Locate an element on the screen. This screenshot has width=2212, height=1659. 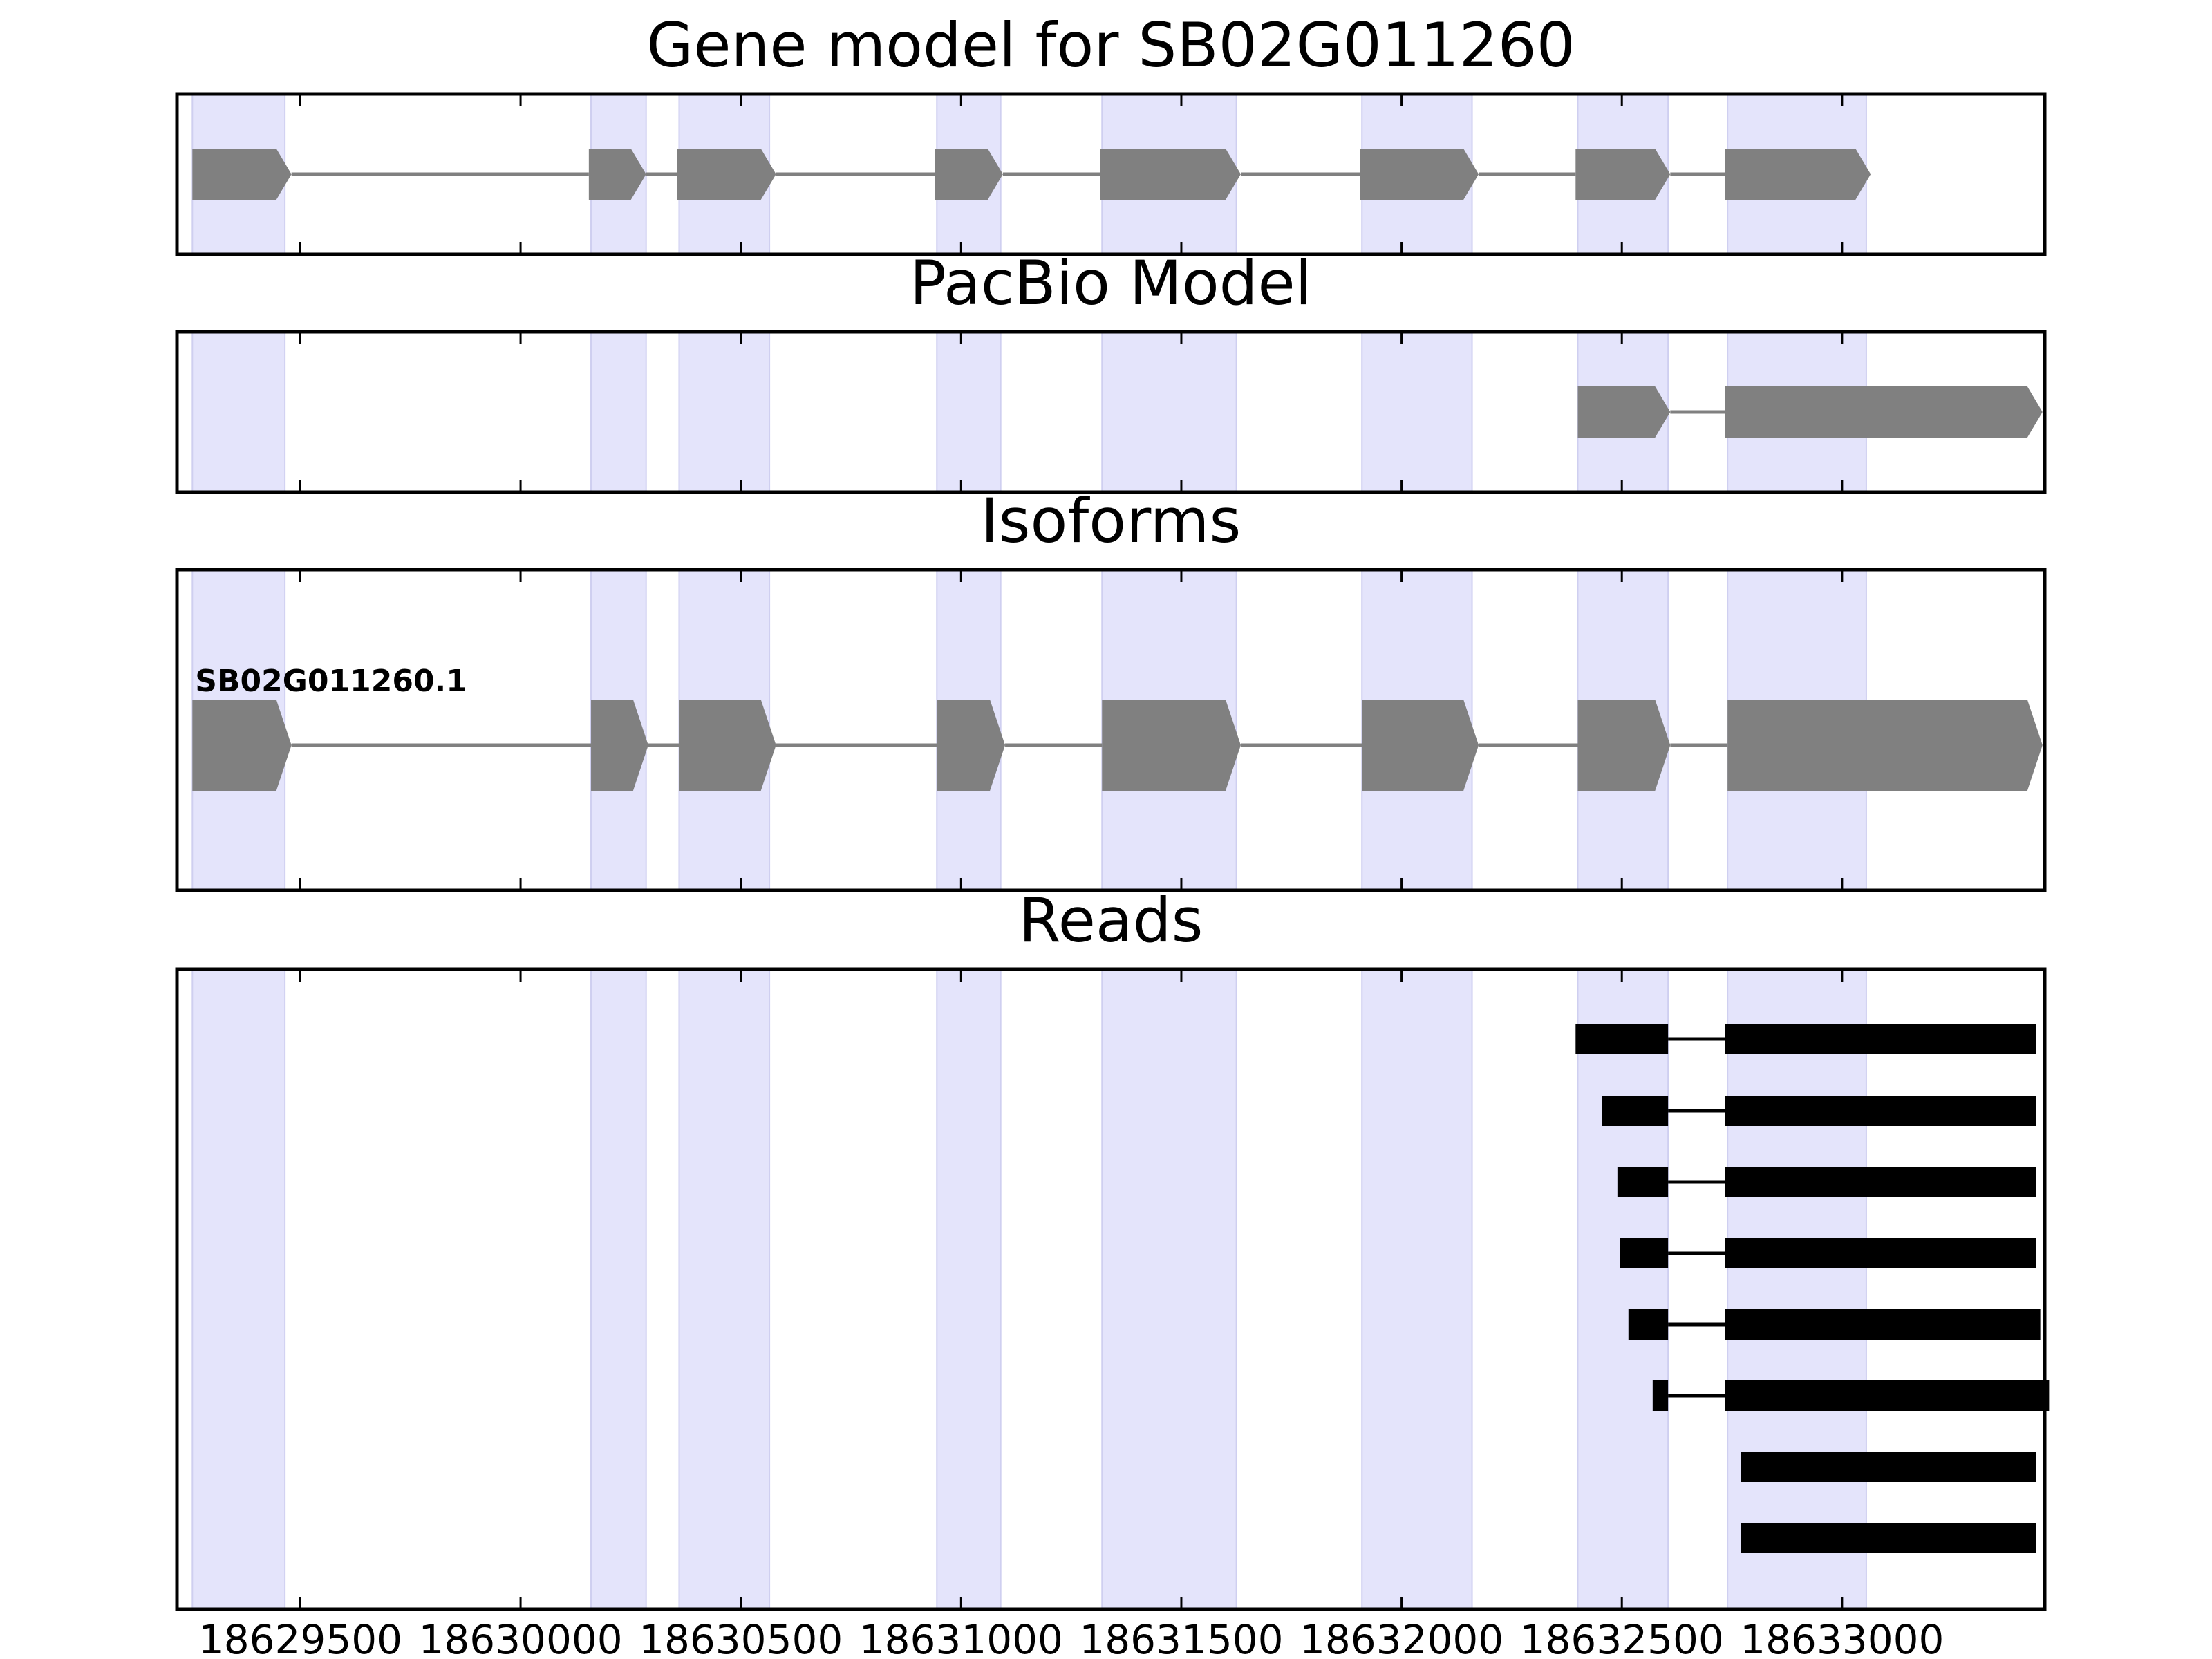
panel-title: Isoforms is located at coordinates (1111, 520).